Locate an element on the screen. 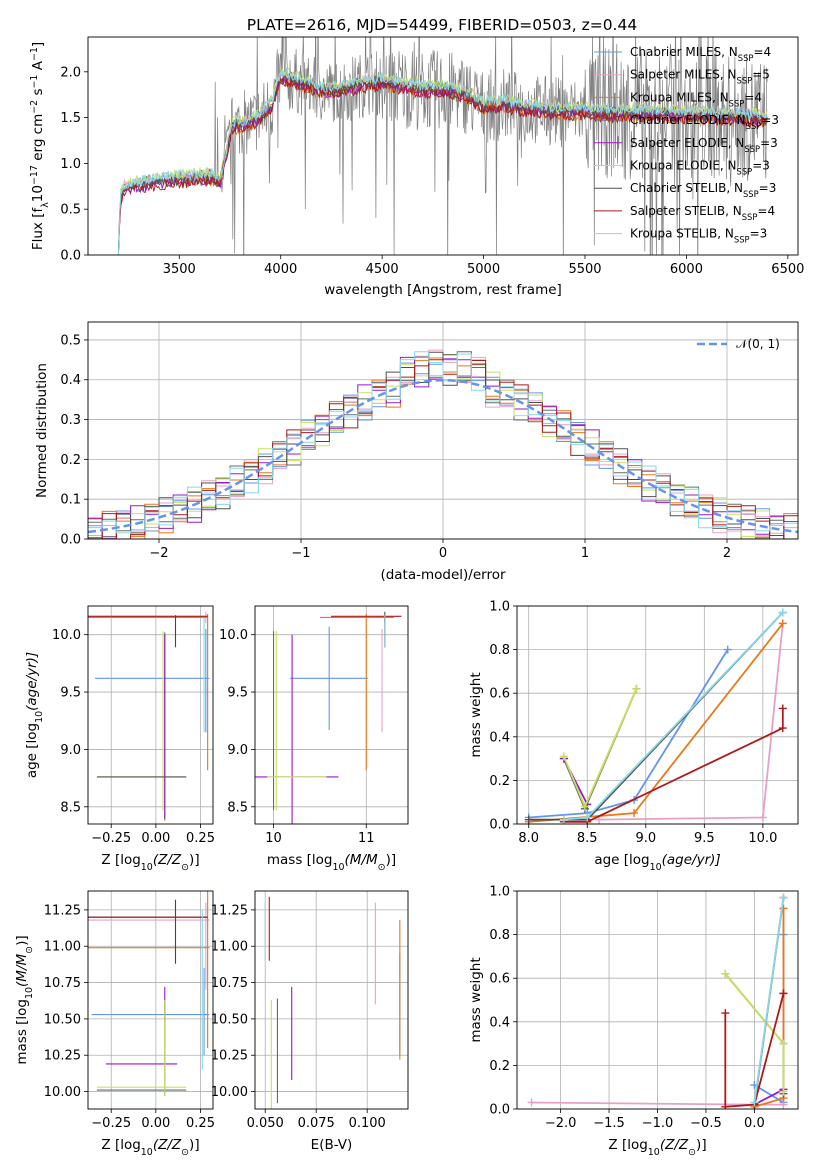 This screenshot has height=1170, width=819. x-tick-label: 6500 is located at coordinates (787, 269).